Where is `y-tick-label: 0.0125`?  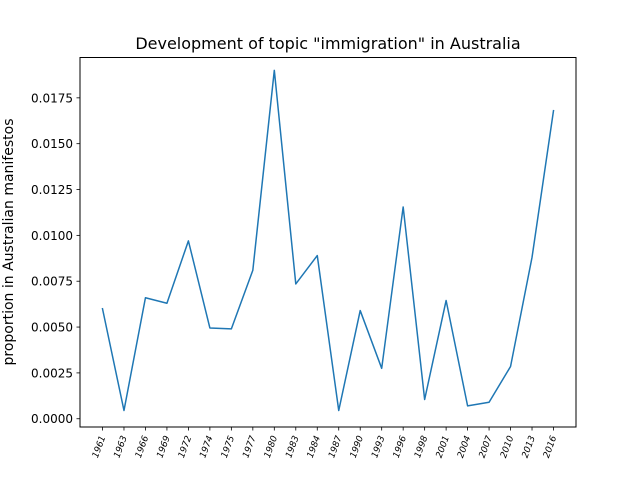
y-tick-label: 0.0125 is located at coordinates (52, 190).